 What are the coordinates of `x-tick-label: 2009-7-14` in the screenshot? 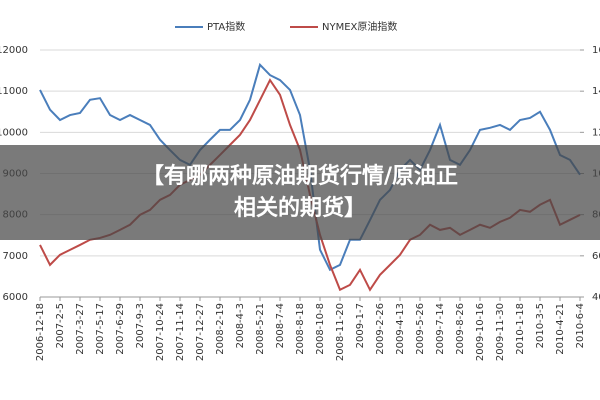 It's located at (440, 329).